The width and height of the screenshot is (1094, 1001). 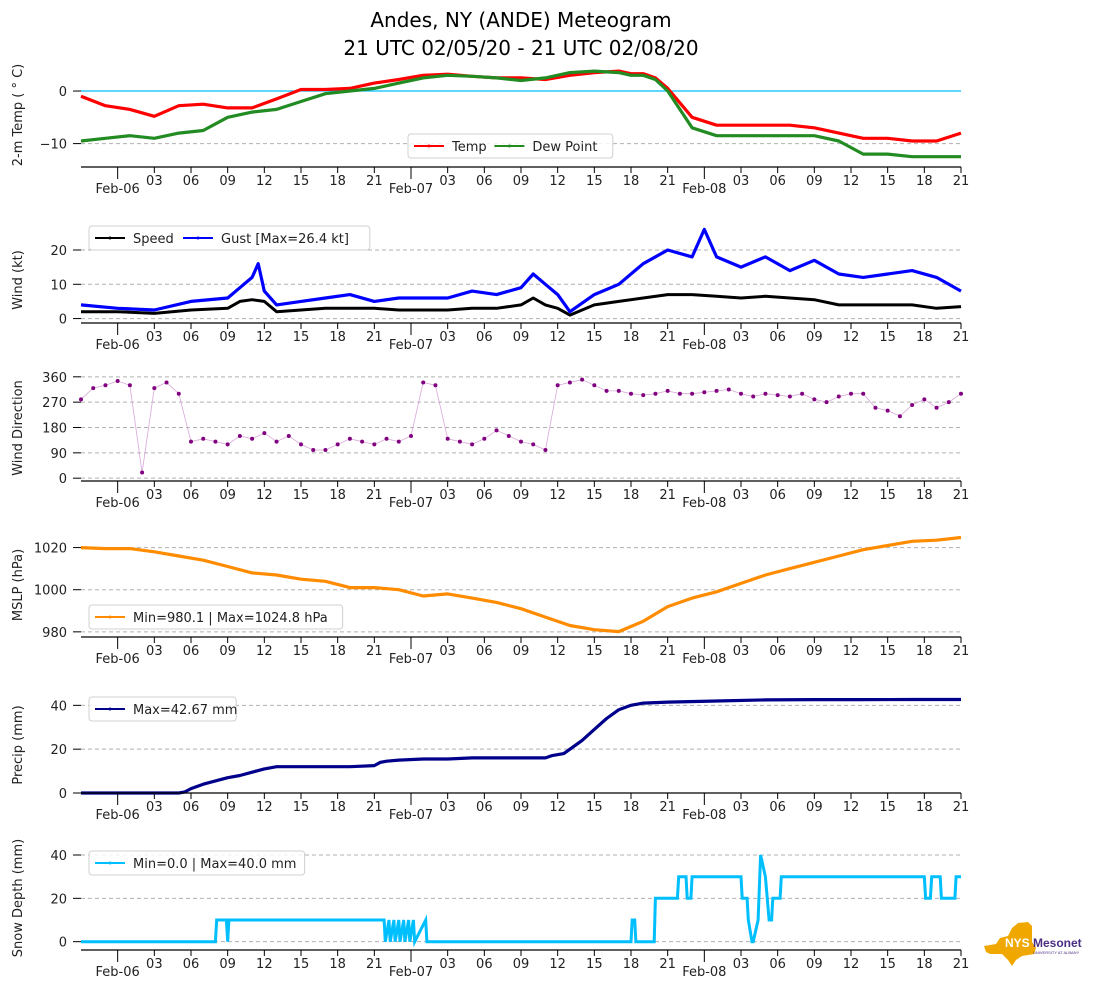 What do you see at coordinates (521, 807) in the screenshot?
I see `xtick-label-precip: 09` at bounding box center [521, 807].